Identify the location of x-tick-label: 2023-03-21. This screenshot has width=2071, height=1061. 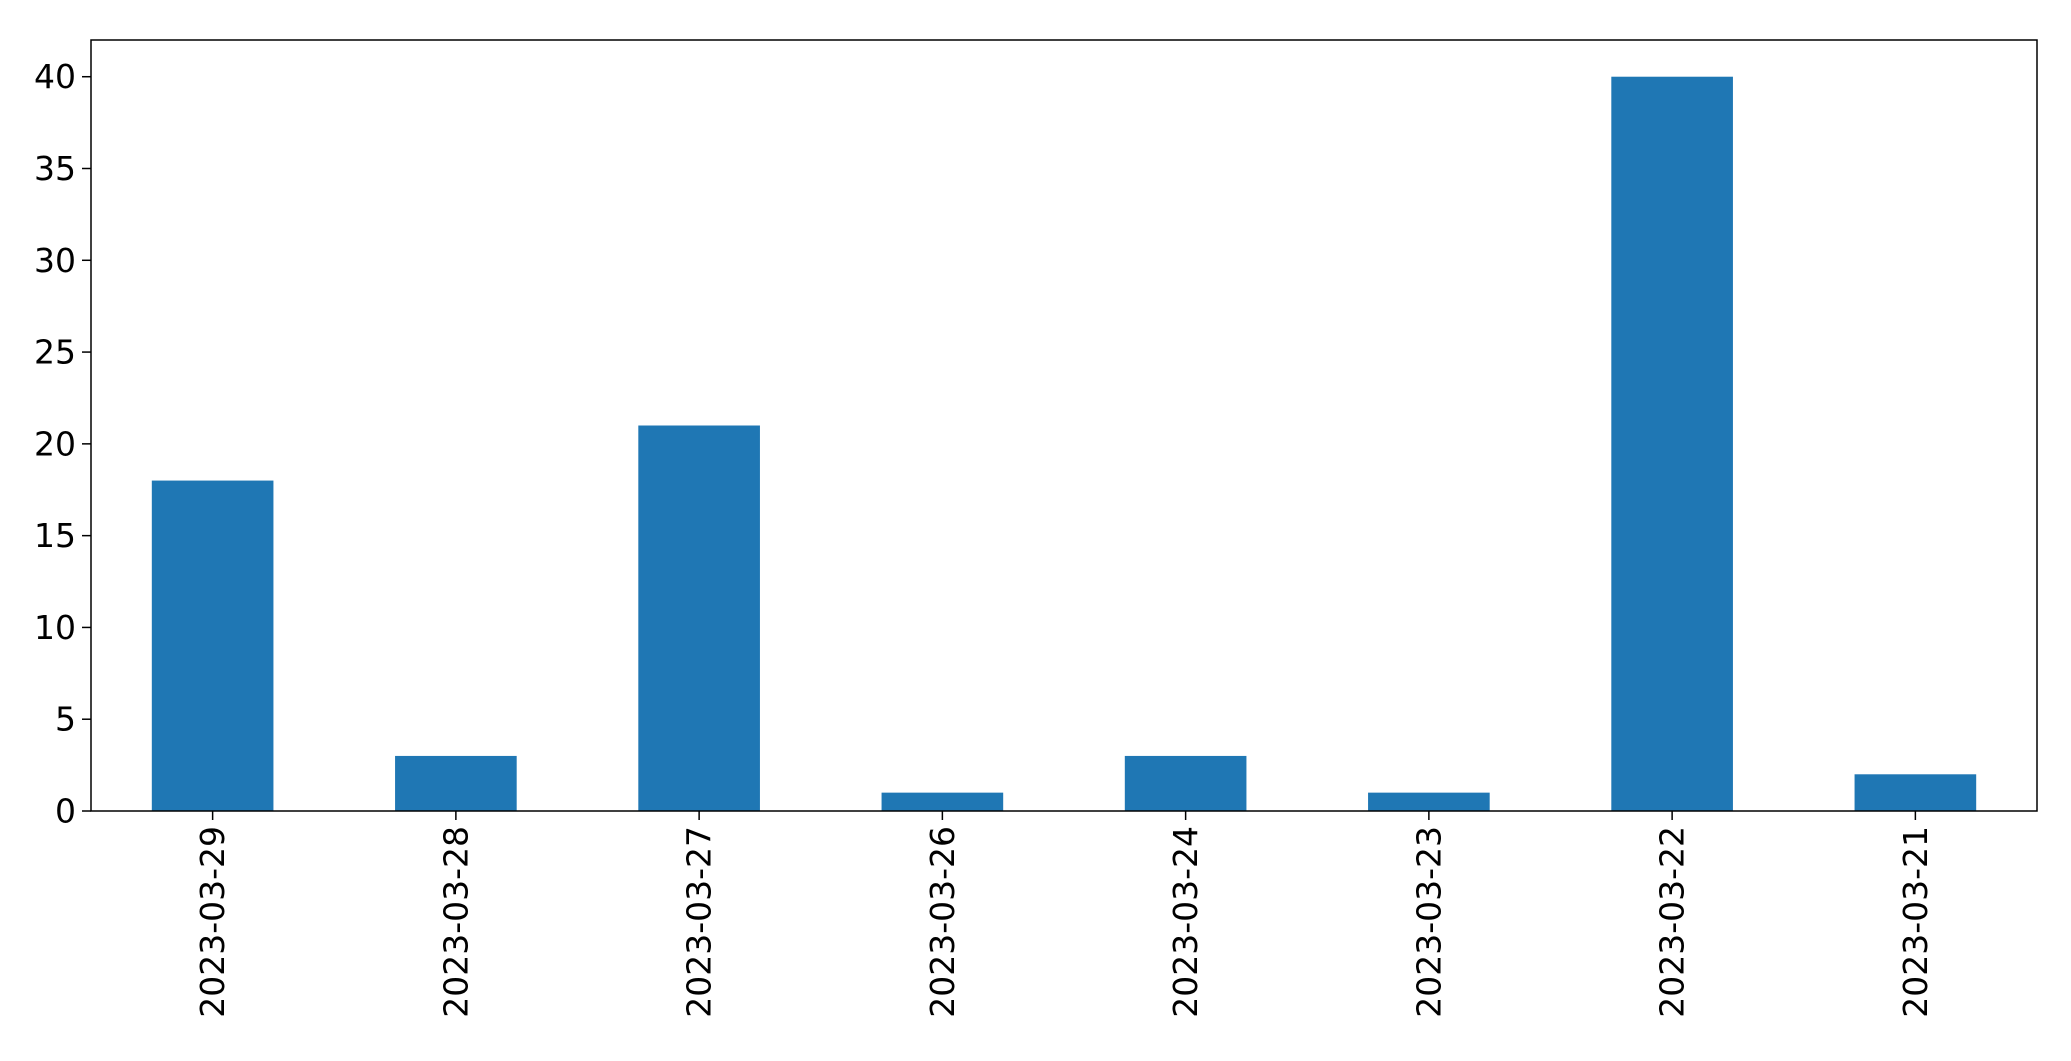
(1915, 922).